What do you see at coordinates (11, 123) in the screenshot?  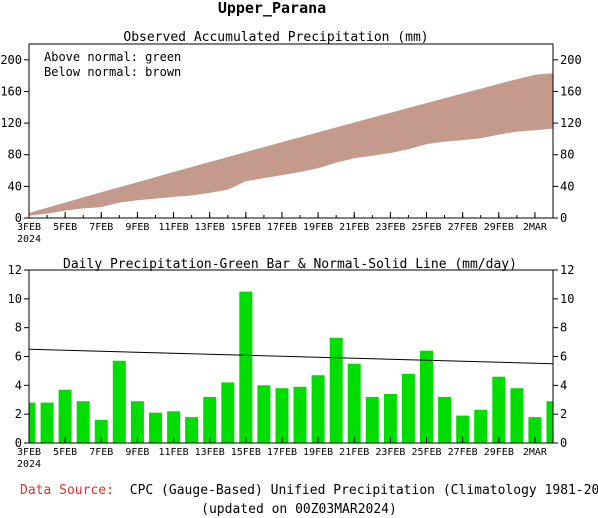 I see `y-tick-label-left: 120` at bounding box center [11, 123].